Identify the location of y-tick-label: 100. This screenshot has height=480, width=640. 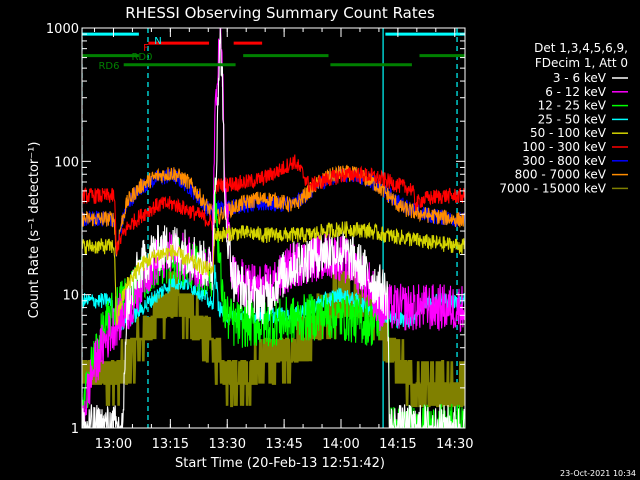
(66, 162).